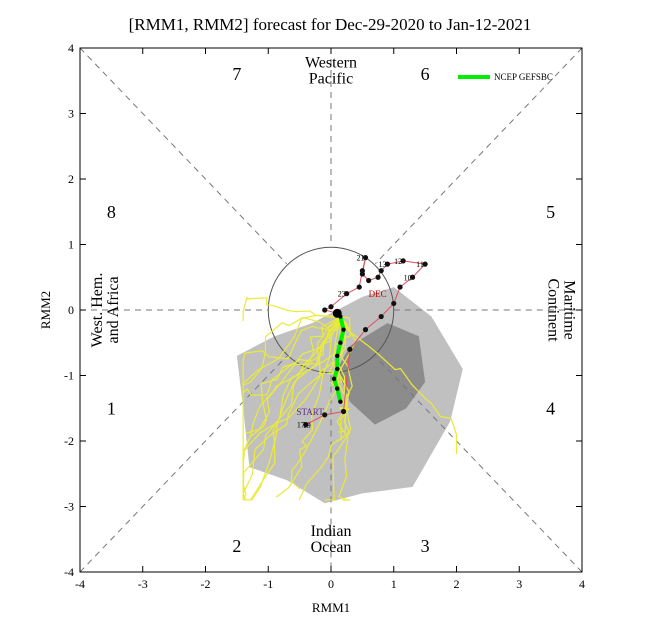 This screenshot has height=632, width=648. Describe the element at coordinates (568, 310) in the screenshot. I see `region-label-right: Maritime` at that location.